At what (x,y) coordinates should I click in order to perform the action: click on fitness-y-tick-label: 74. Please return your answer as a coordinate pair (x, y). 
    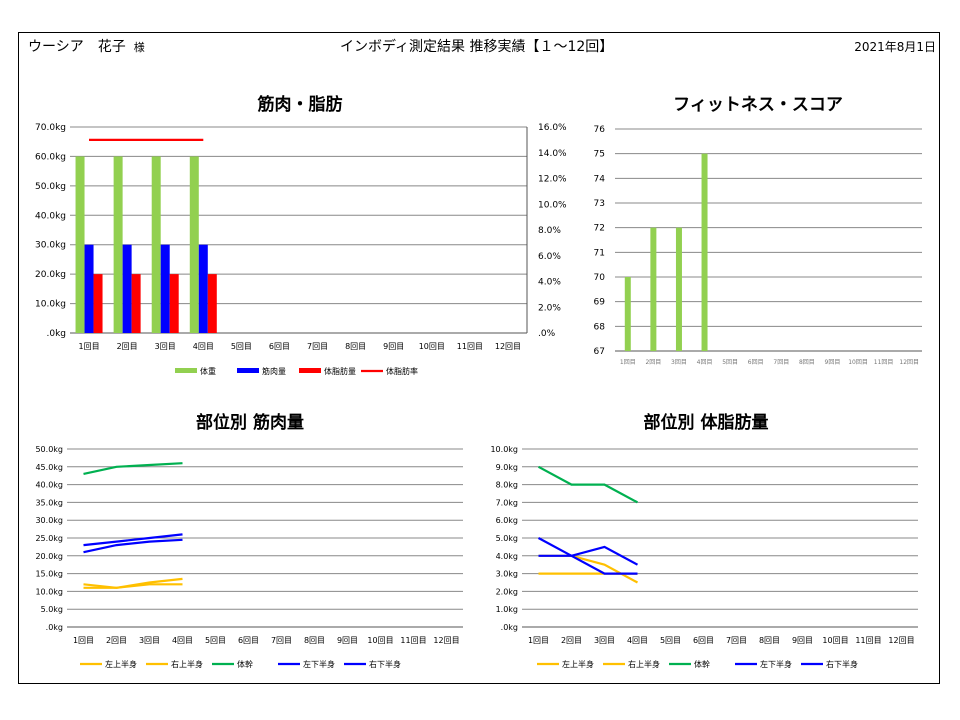
    Looking at the image, I should click on (600, 179).